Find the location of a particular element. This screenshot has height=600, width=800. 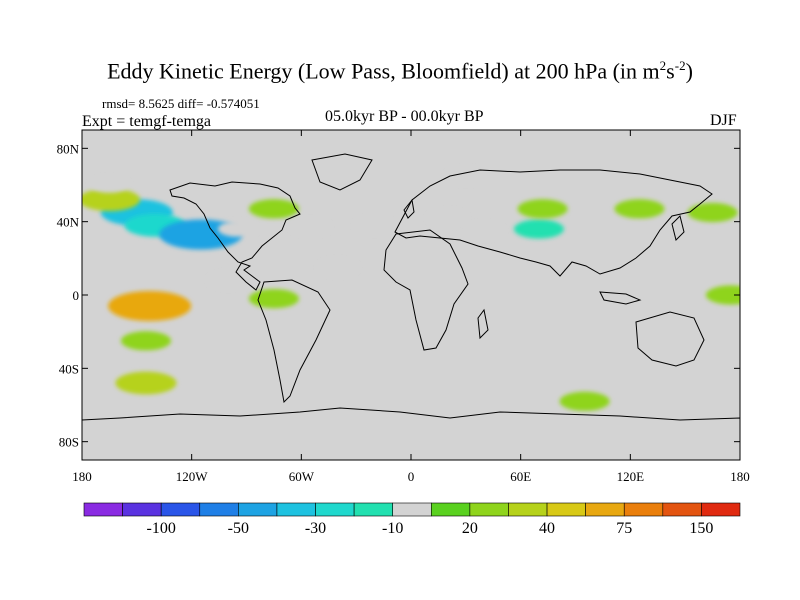

season-label: DJF is located at coordinates (723, 120).